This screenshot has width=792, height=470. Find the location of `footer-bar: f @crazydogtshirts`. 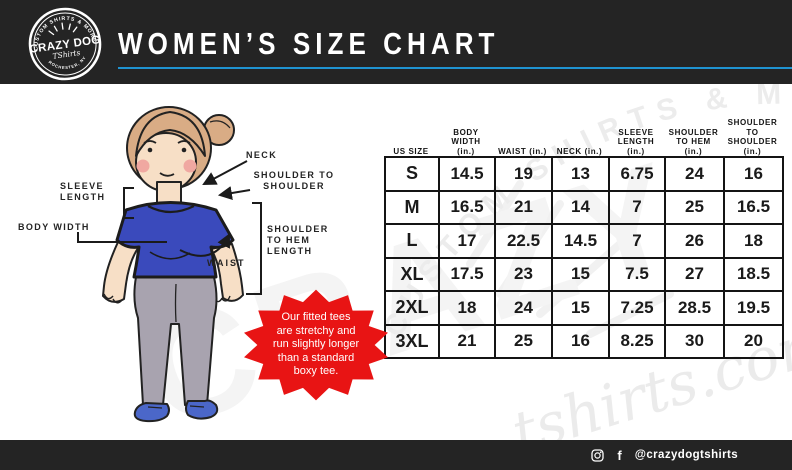

footer-bar: f @crazydogtshirts is located at coordinates (396, 455).